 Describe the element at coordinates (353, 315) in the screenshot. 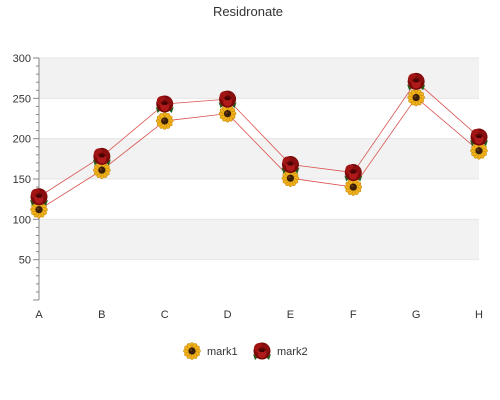

I see `x-tick-label: F` at that location.